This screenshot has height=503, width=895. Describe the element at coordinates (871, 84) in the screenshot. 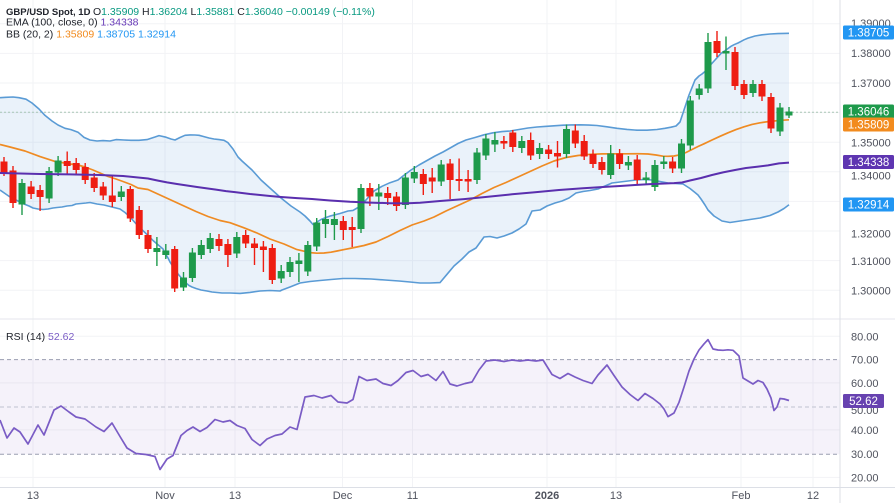

I see `svg-text: 1.37000` at that location.